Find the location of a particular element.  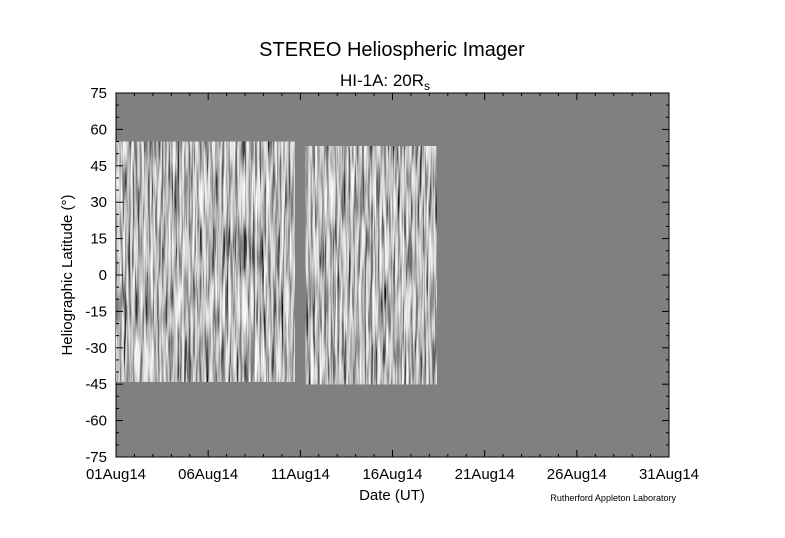

x-tick-label: 21Aug14 is located at coordinates (485, 474).